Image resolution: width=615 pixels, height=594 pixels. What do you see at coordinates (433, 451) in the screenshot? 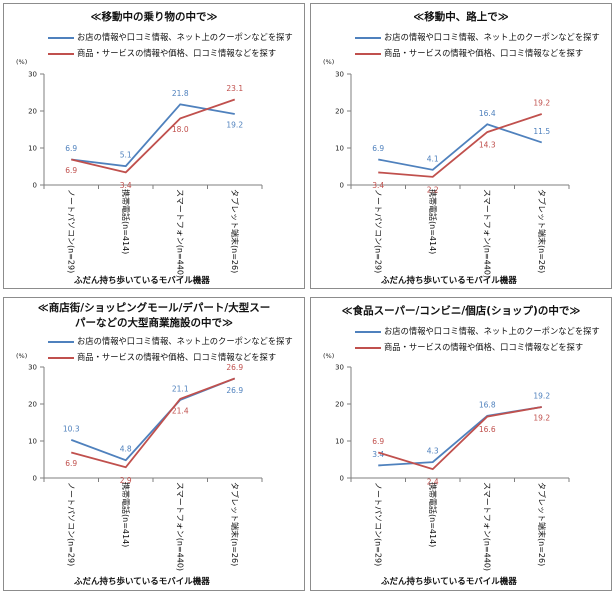
I see `data-label-series-1: 4.3` at bounding box center [433, 451].